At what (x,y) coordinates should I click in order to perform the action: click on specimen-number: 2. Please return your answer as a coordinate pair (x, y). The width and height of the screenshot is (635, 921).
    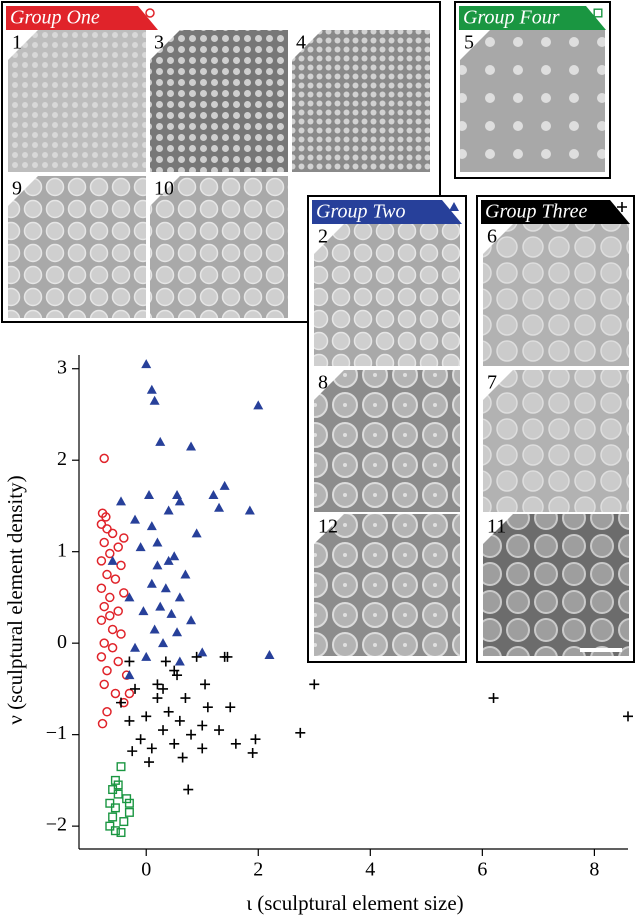
    Looking at the image, I should click on (323, 237).